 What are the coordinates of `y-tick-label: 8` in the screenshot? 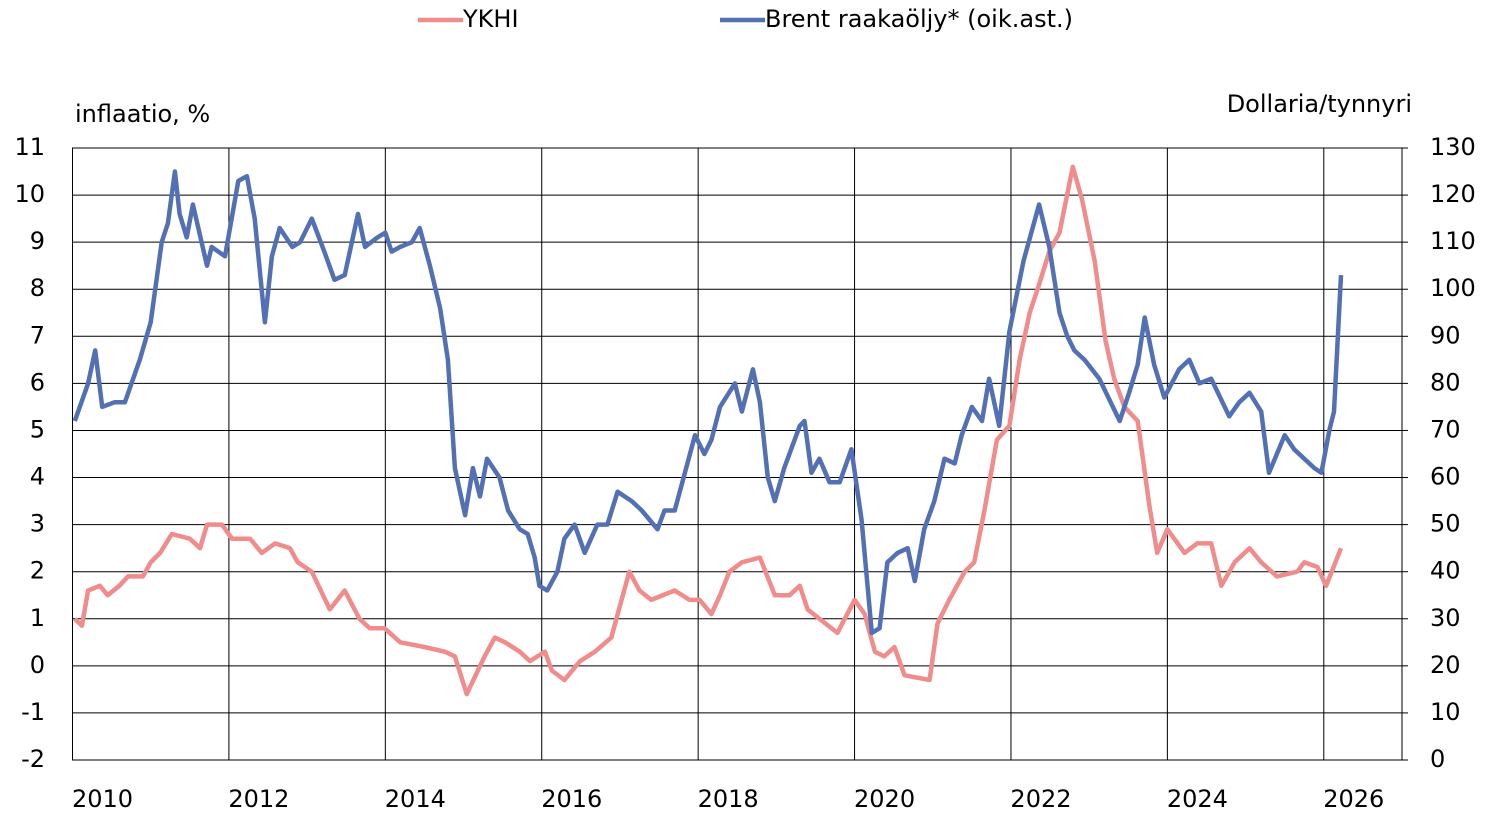 It's located at (37, 288).